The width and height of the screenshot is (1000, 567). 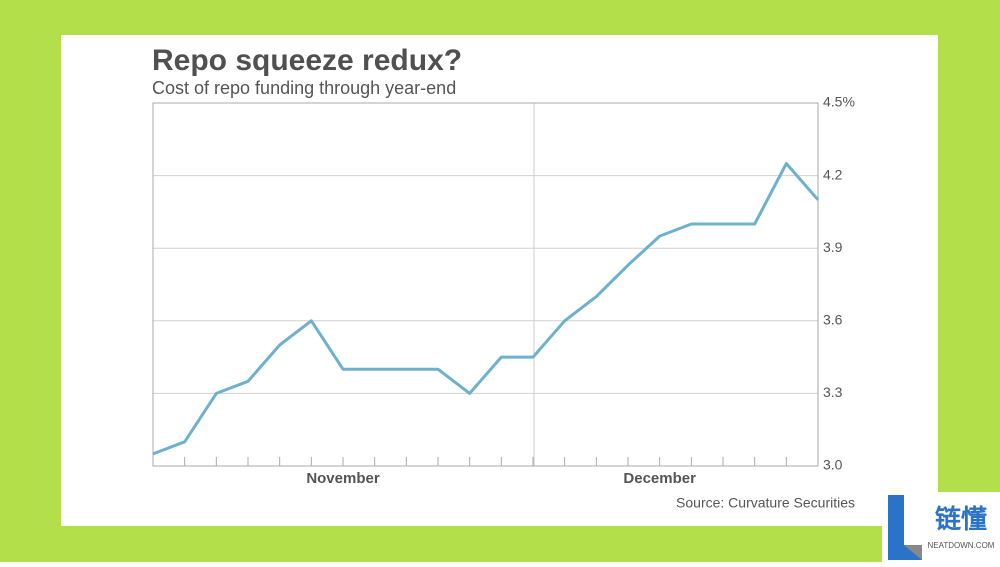 I want to click on logo: 链懂 NEATDOWN.COM, so click(x=941, y=527).